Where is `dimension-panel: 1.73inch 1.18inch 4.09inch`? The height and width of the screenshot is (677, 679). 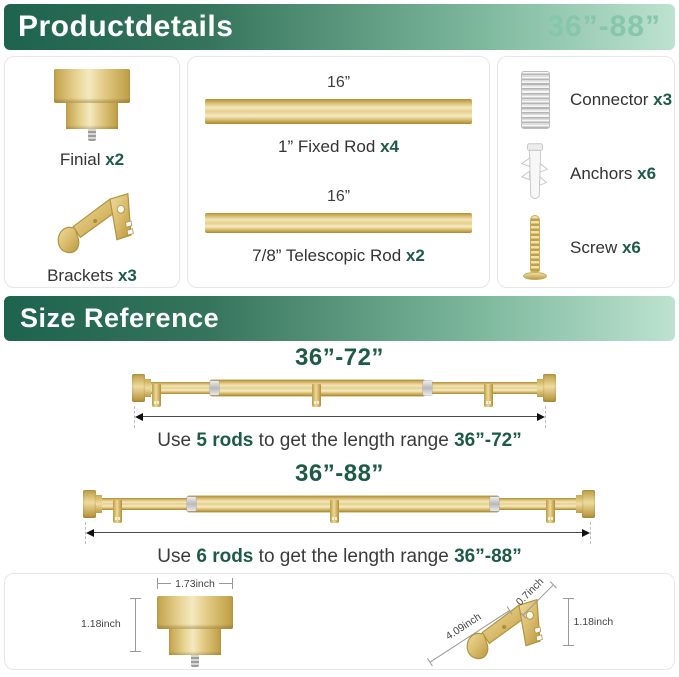
dimension-panel: 1.73inch 1.18inch 4.09inch is located at coordinates (339, 621).